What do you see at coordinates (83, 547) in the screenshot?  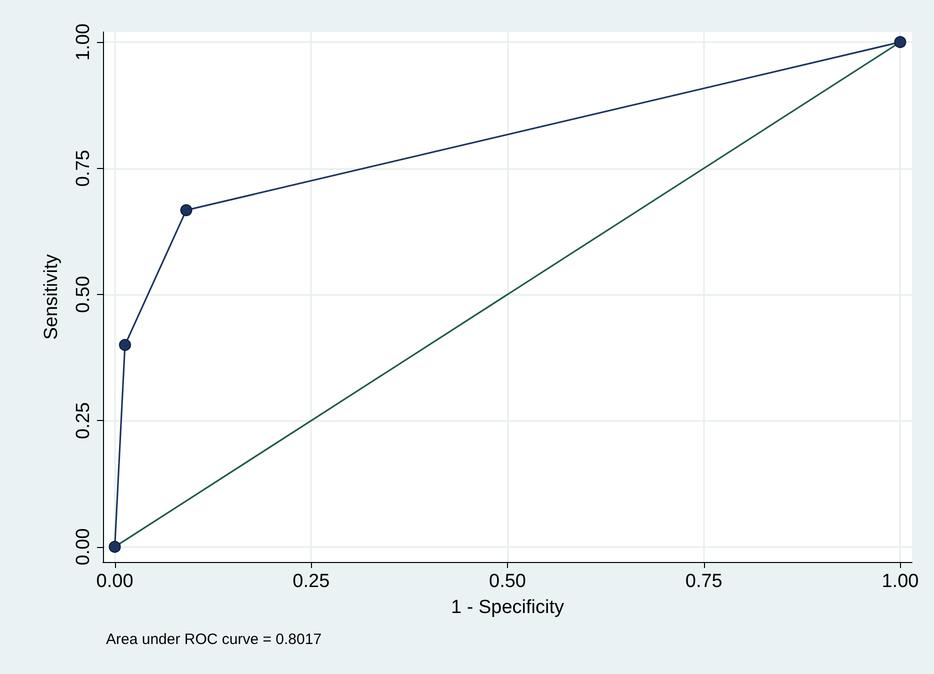 I see `y-tick-label: 0.00` at bounding box center [83, 547].